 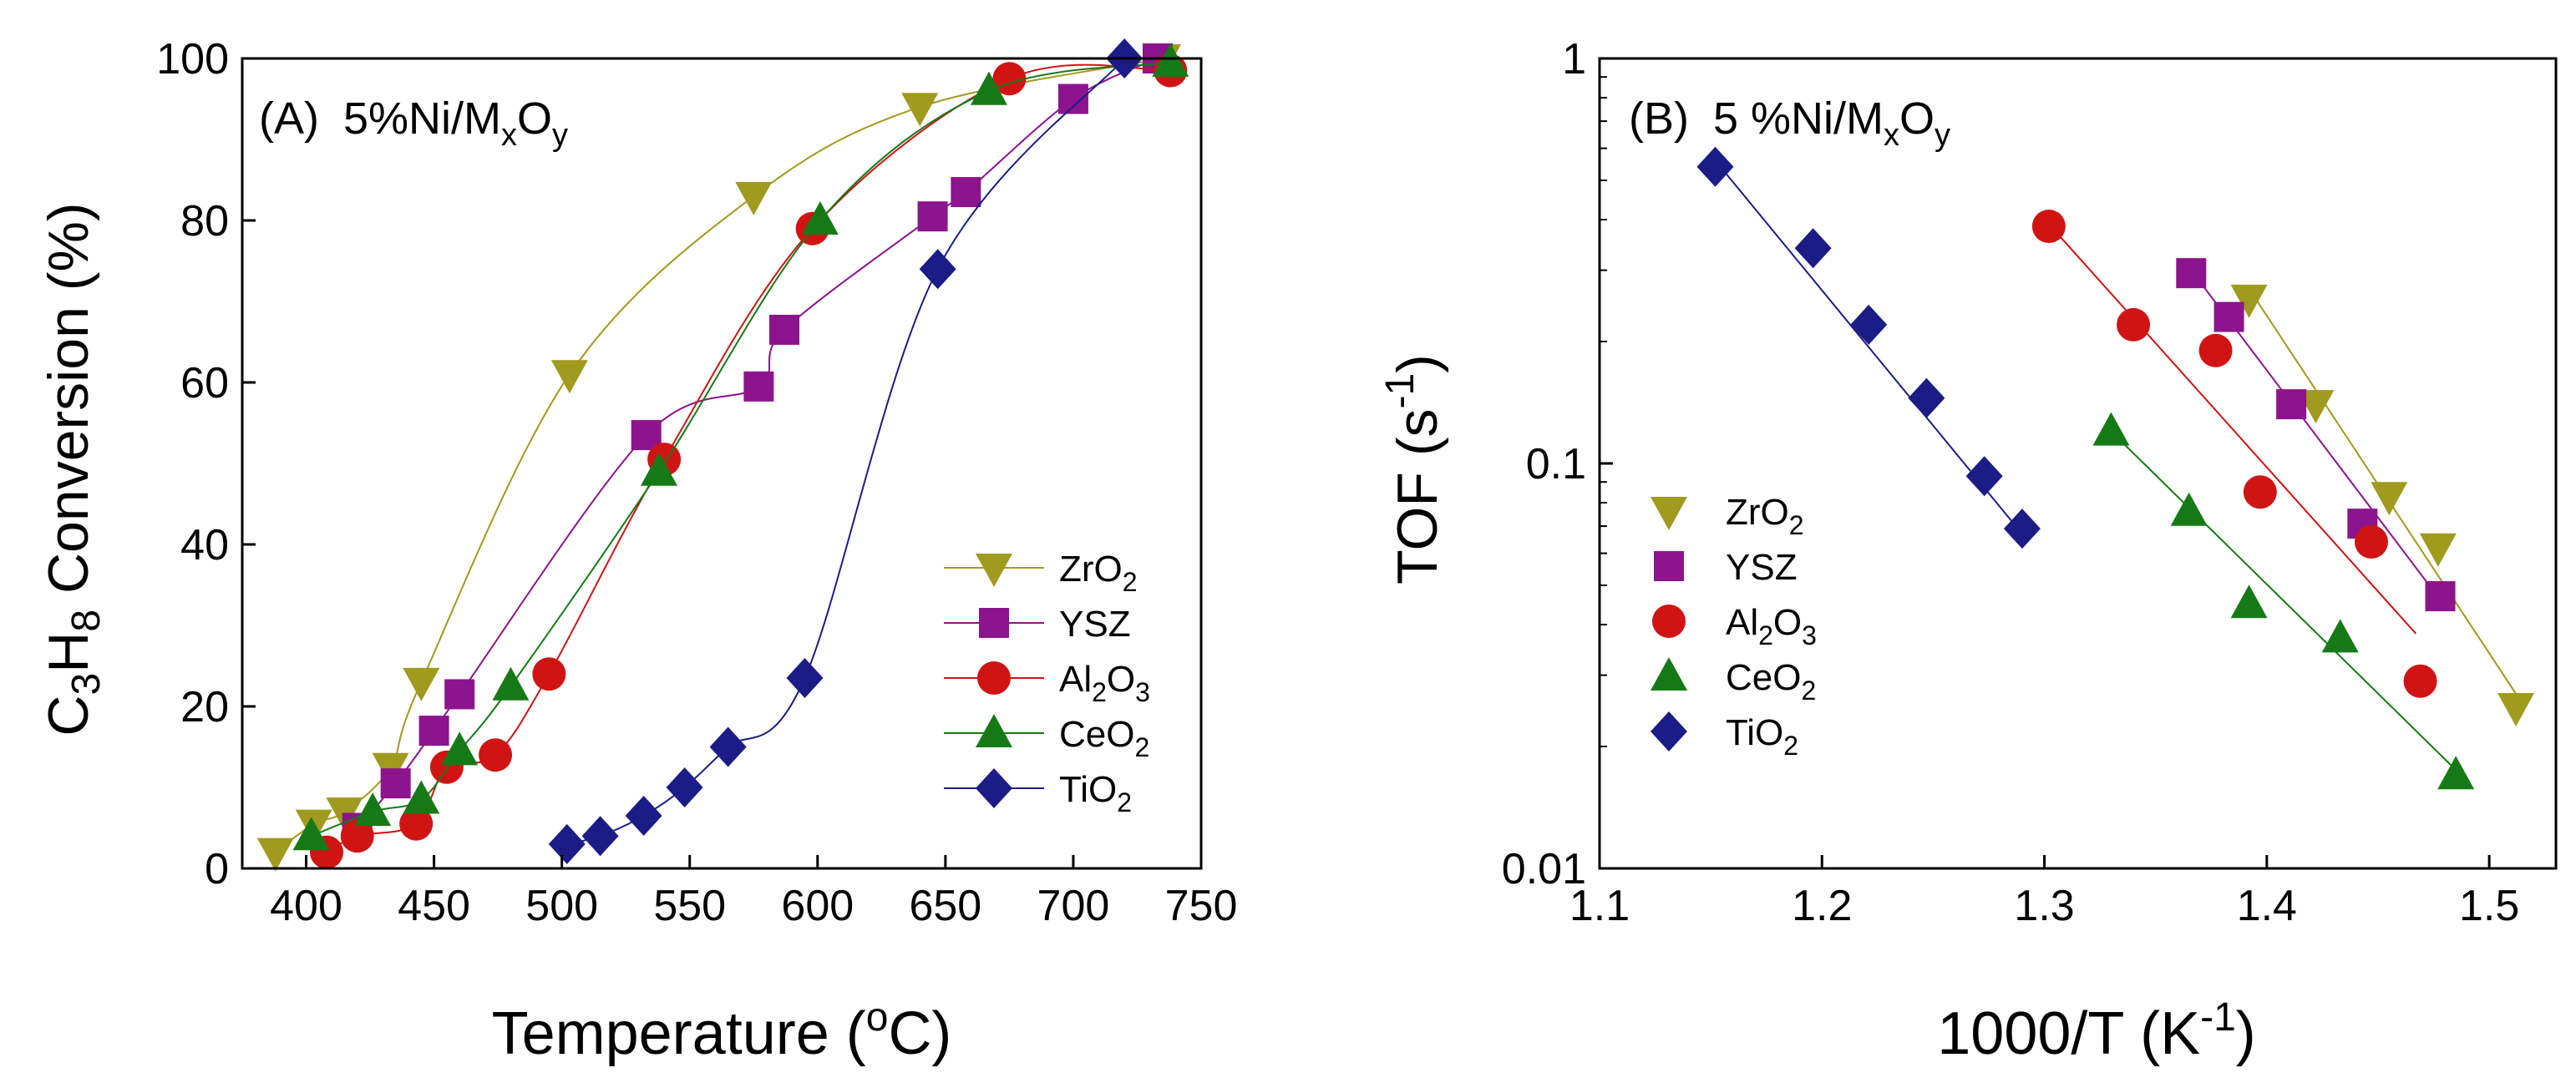 I want to click on panel-a-legend-label-1: YSZ, so click(x=1095, y=624).